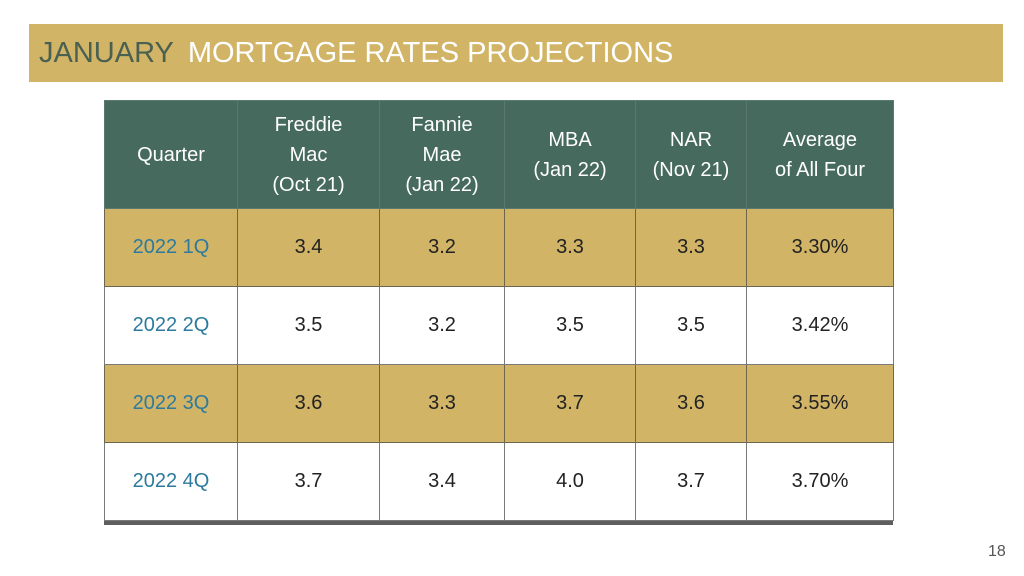 The image size is (1024, 576). I want to click on header-freddie-mac: Freddie Mac (Oct 21), so click(308, 154).